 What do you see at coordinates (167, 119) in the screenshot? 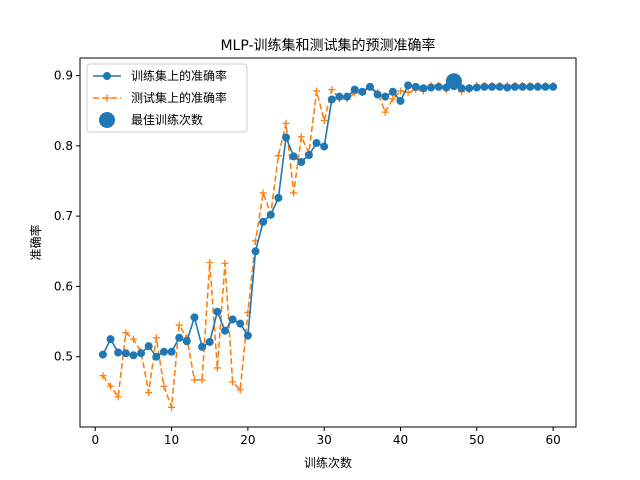
I see `legend-best-label: 最佳训练次数` at bounding box center [167, 119].